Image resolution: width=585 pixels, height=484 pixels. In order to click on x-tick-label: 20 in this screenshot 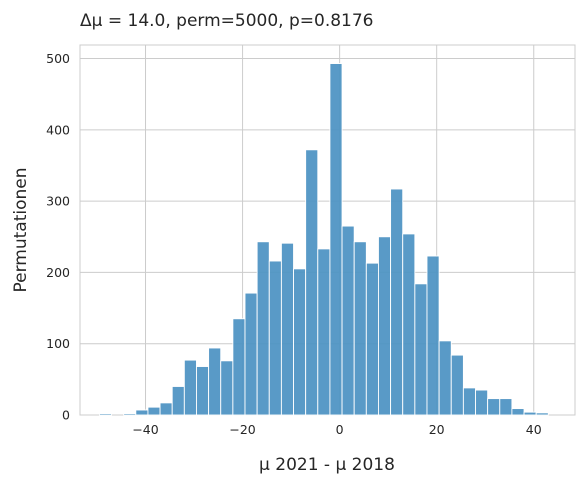, I will do `click(437, 429)`.